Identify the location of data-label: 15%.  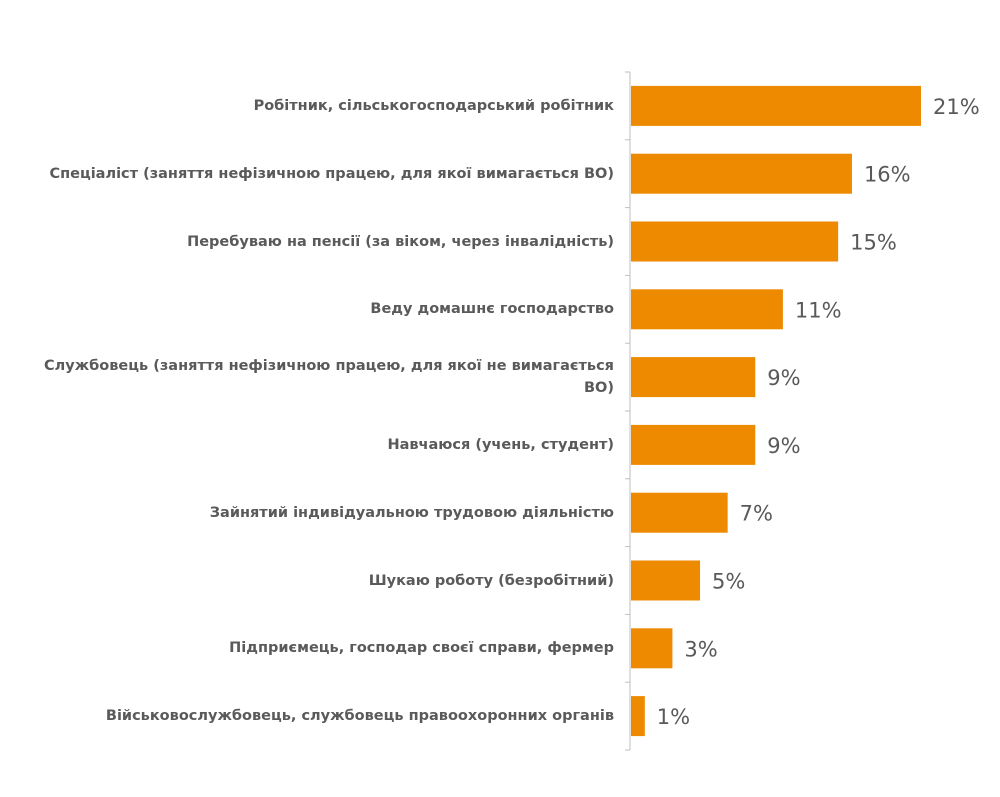
(873, 243).